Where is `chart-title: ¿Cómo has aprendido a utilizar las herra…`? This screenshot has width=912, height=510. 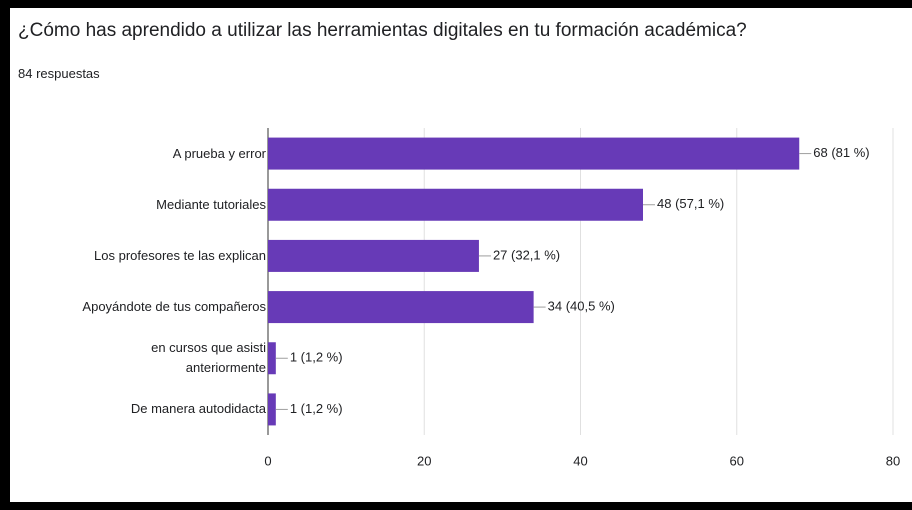
chart-title: ¿Cómo has aprendido a utilizar las herra… is located at coordinates (382, 30).